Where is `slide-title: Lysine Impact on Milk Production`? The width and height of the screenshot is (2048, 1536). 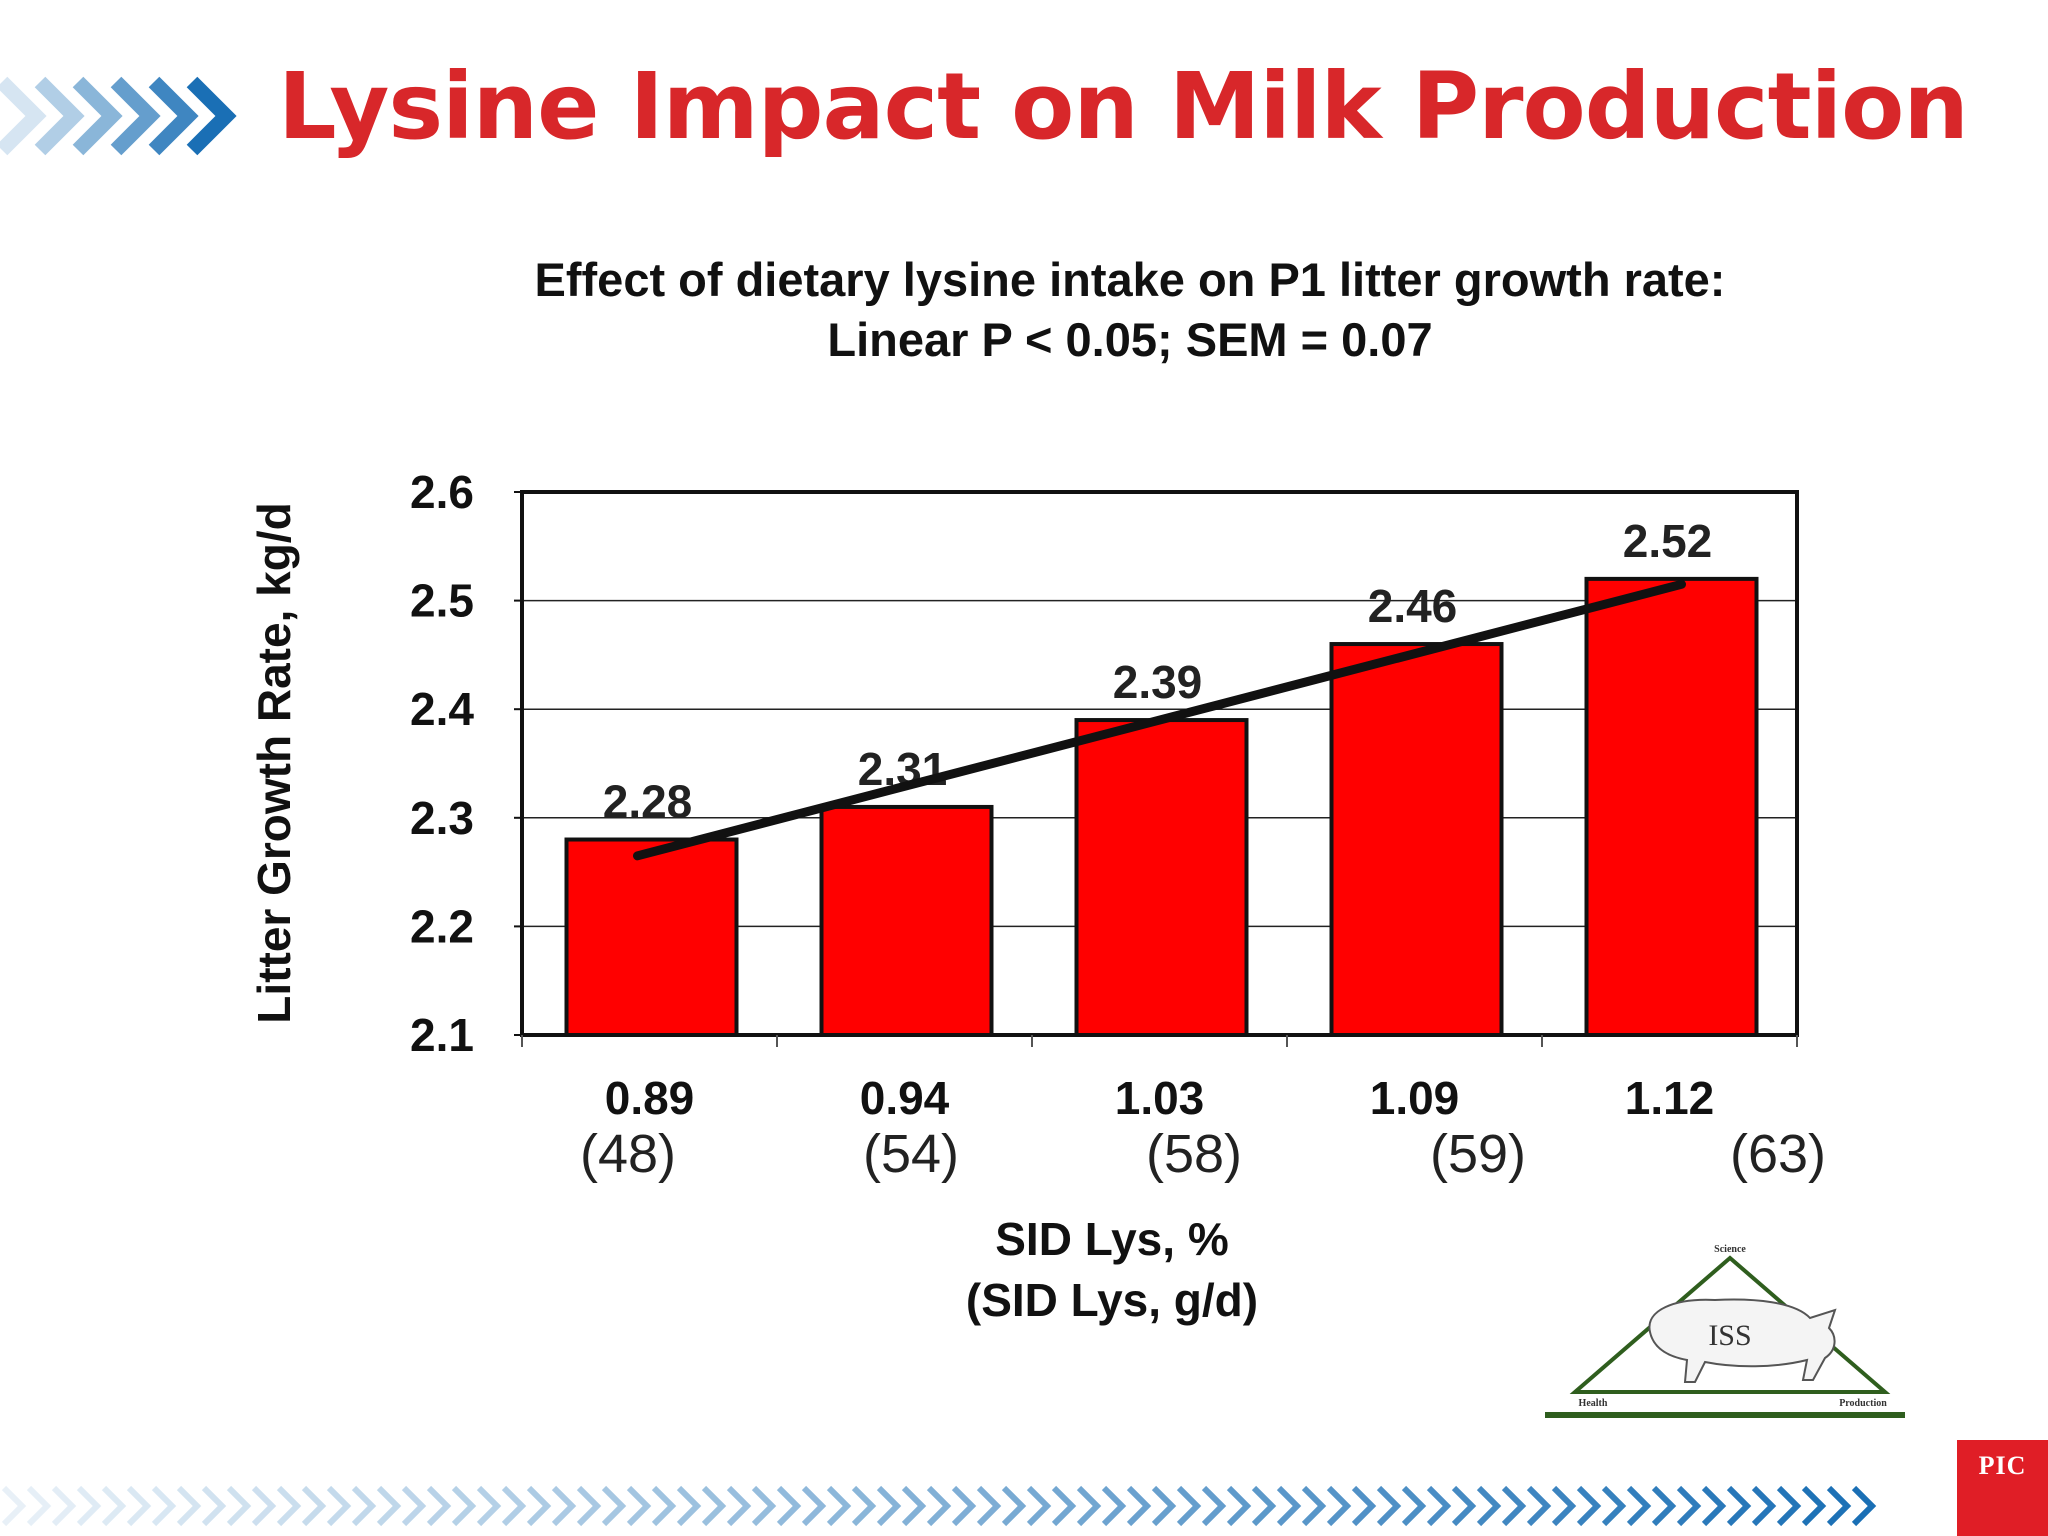 slide-title: Lysine Impact on Milk Production is located at coordinates (1123, 106).